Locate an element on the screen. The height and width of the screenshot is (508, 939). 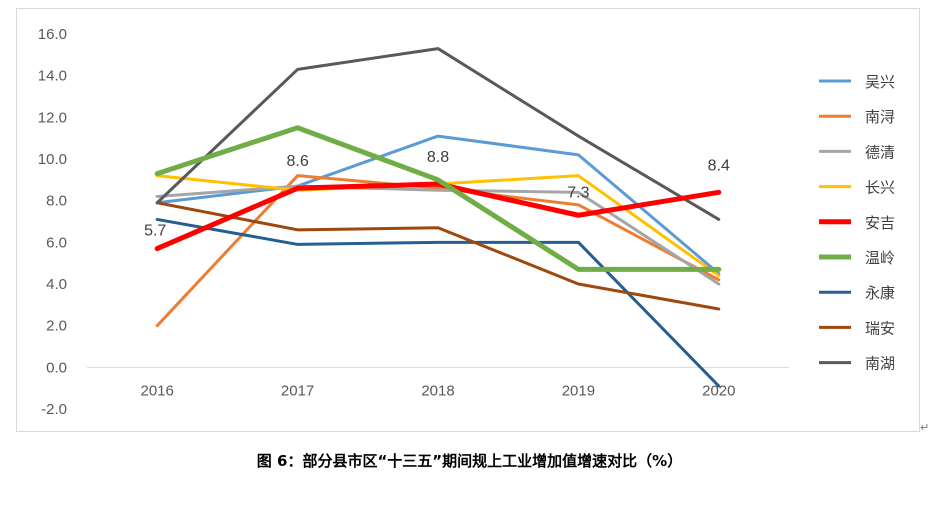
data-label: 7.3 is located at coordinates (578, 192).